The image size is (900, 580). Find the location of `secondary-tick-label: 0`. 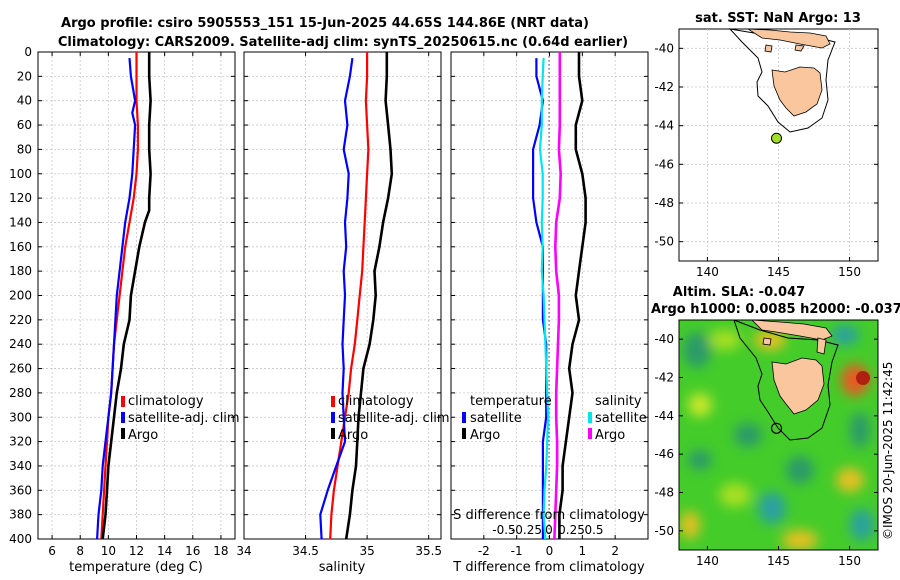

secondary-tick-label: 0 is located at coordinates (549, 530).